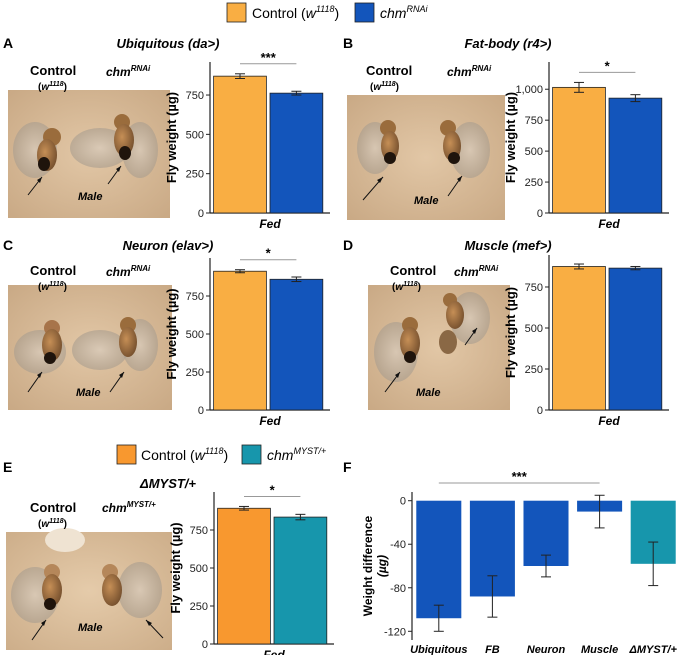 The width and height of the screenshot is (685, 655). What do you see at coordinates (8, 43) in the screenshot?
I see `panel-letter-a: A` at bounding box center [8, 43].